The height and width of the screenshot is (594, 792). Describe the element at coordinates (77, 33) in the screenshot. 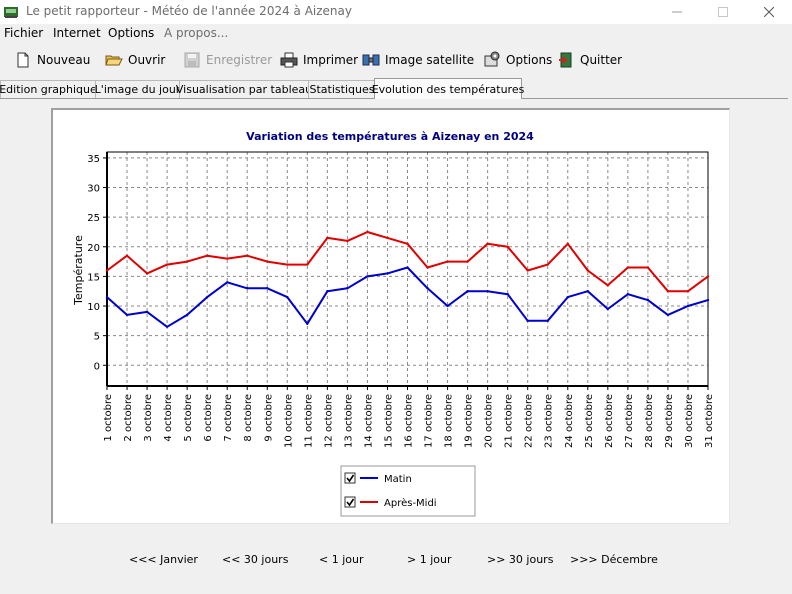

I see `menu-internet: Internet` at that location.